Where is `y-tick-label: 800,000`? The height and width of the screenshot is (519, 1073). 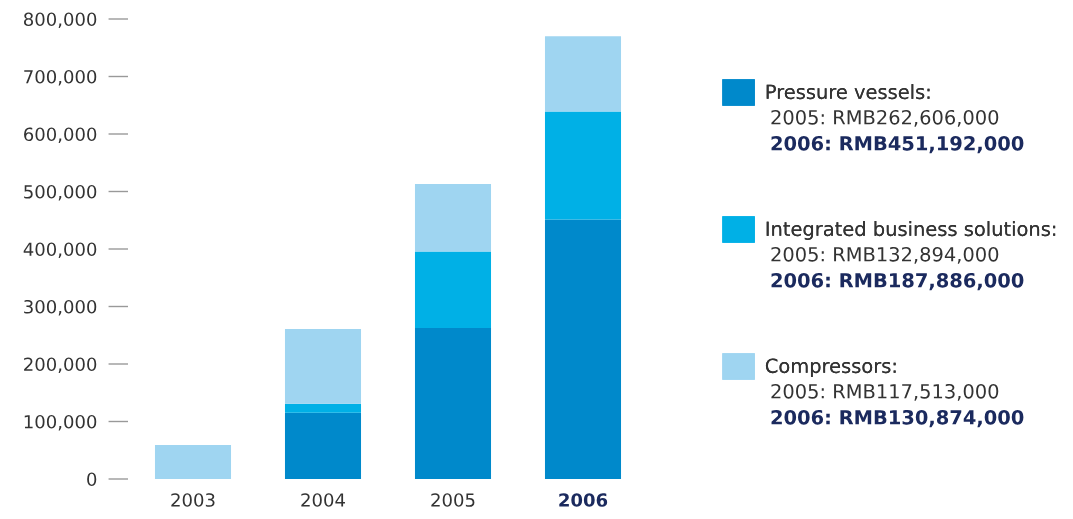
y-tick-label: 800,000 is located at coordinates (60, 20).